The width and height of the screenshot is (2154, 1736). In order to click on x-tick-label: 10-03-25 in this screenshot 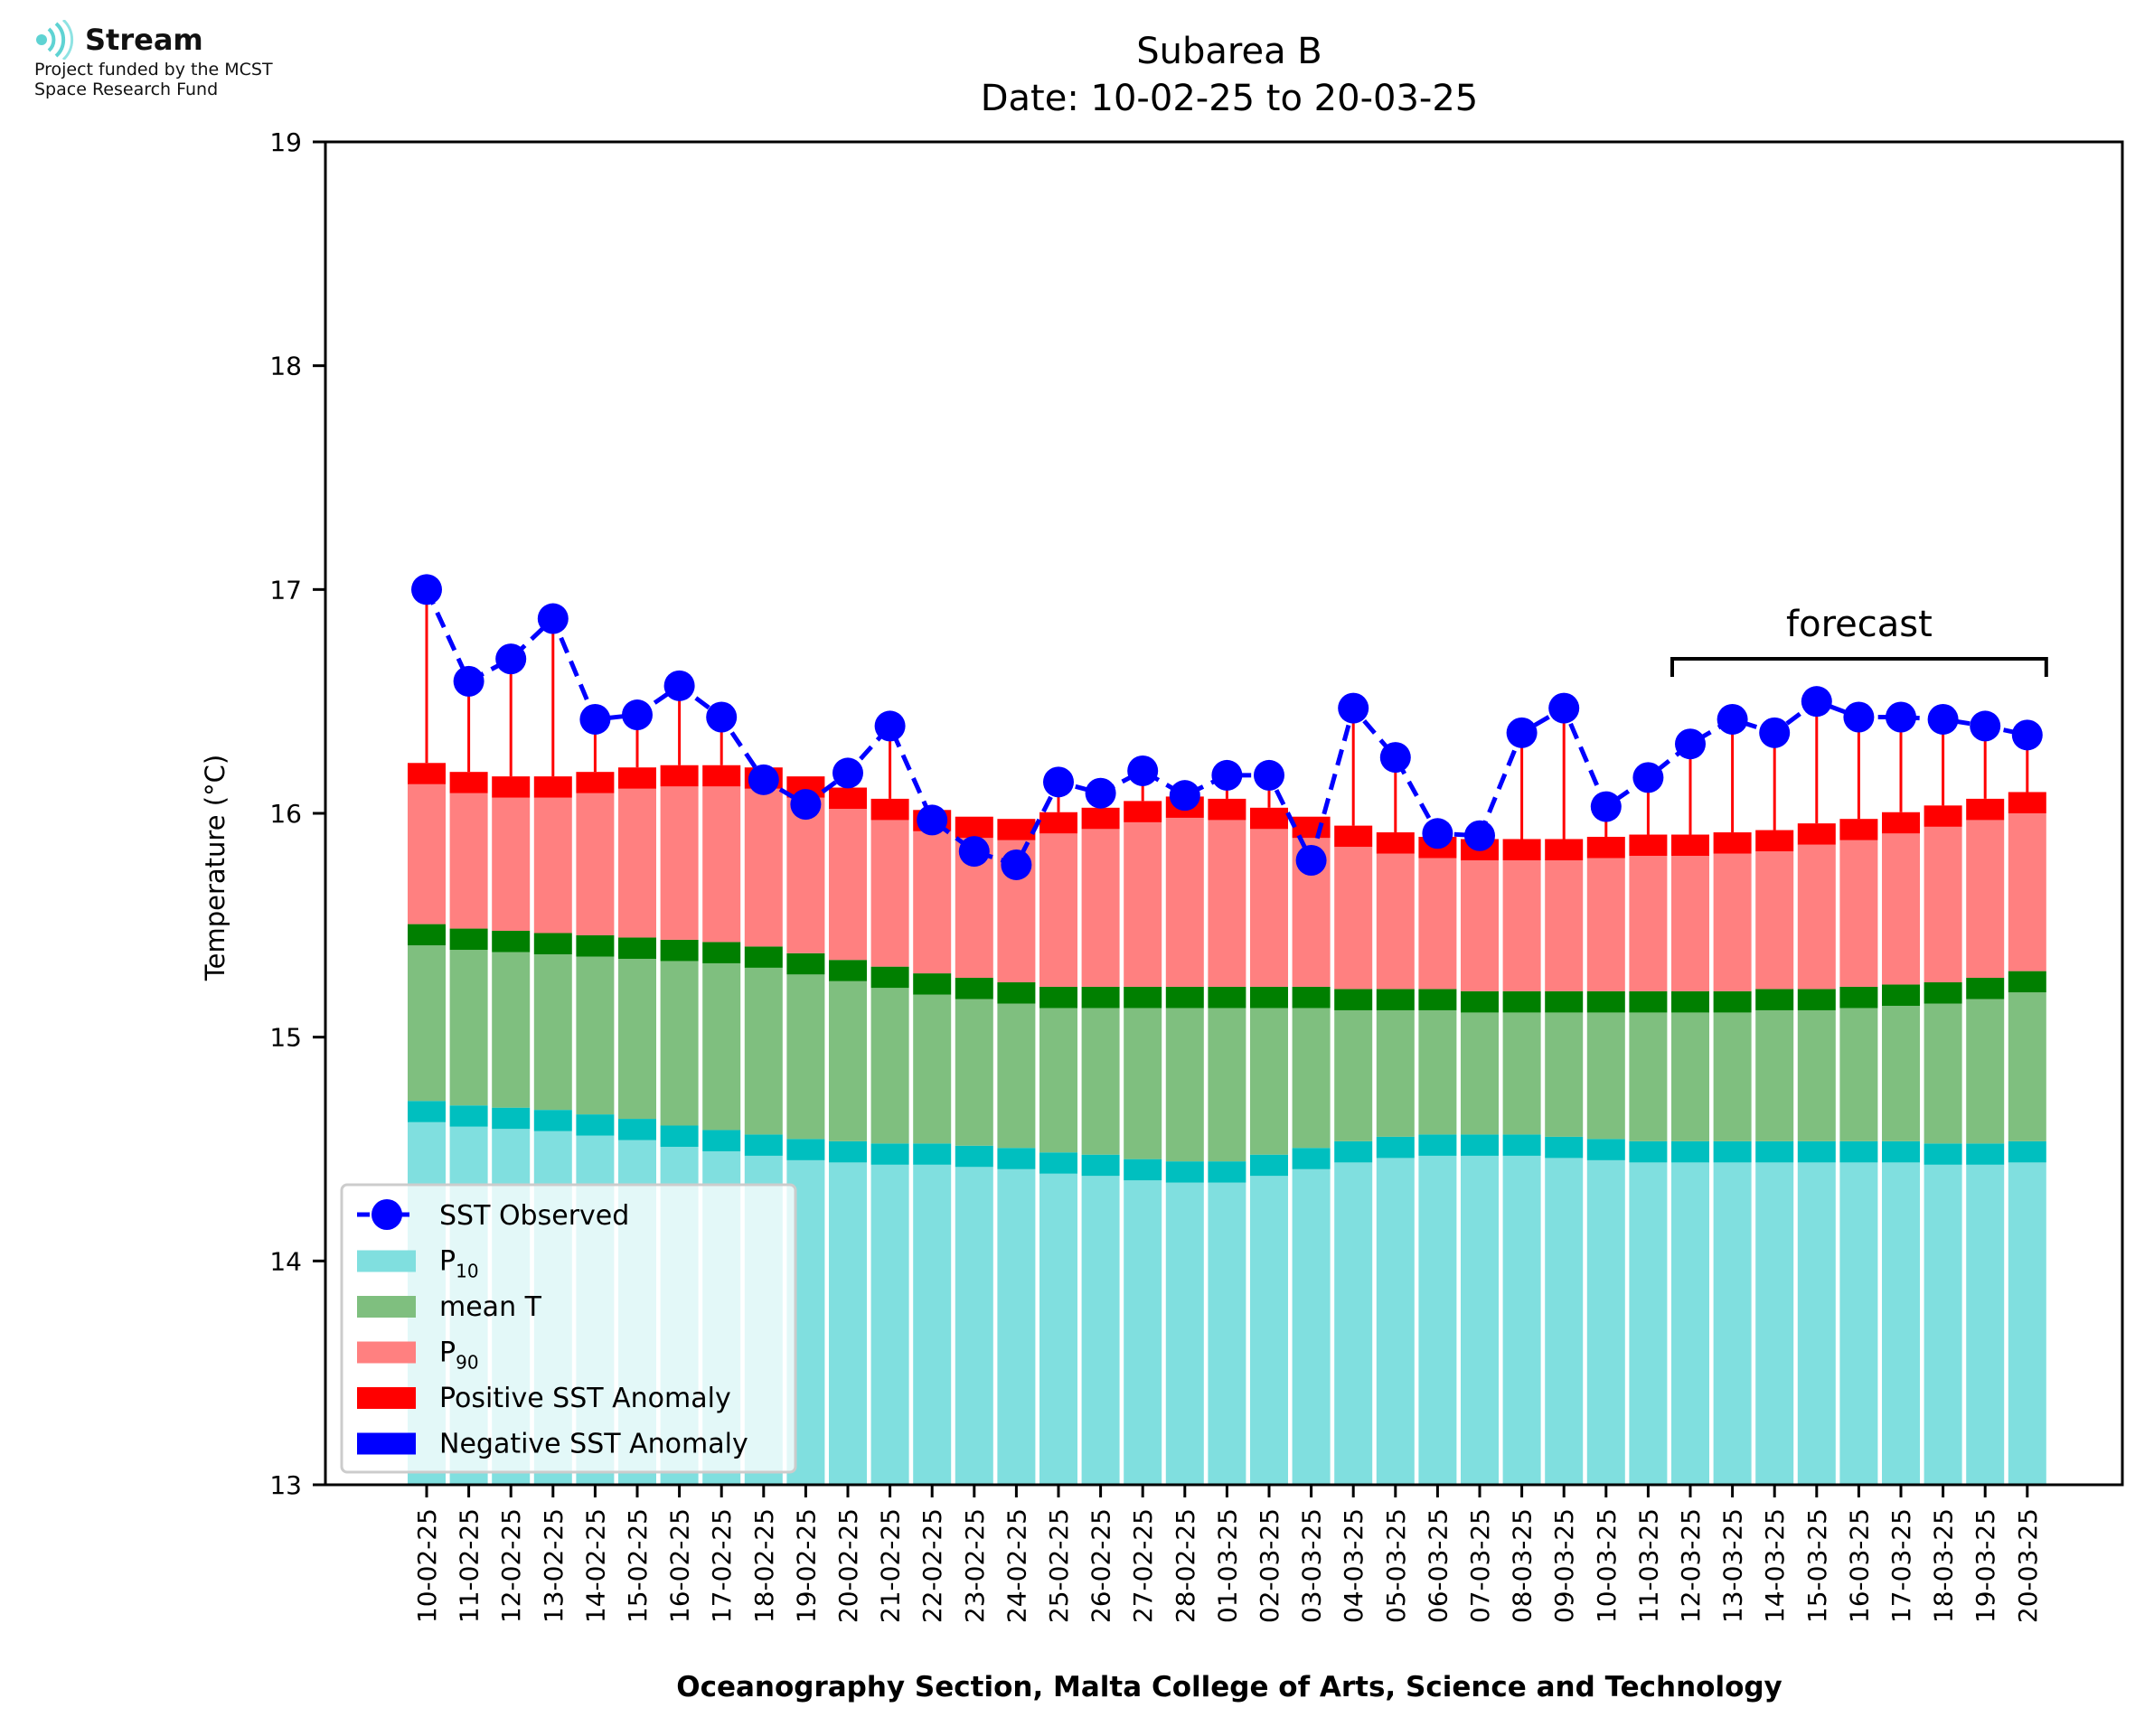, I will do `click(1607, 1566)`.